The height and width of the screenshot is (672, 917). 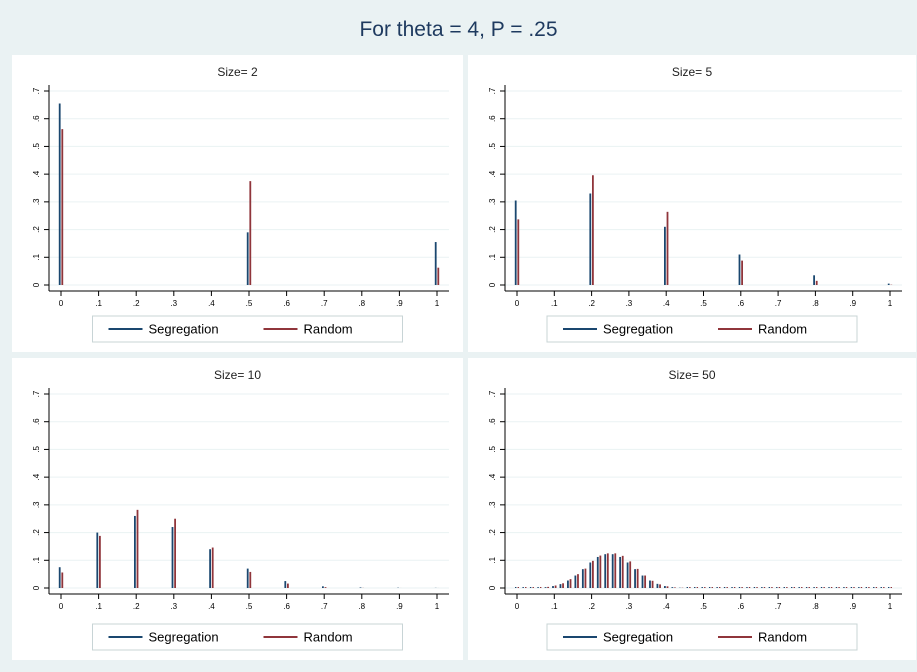 What do you see at coordinates (458, 29) in the screenshot?
I see `figure-title: For theta = 4, P = .25` at bounding box center [458, 29].